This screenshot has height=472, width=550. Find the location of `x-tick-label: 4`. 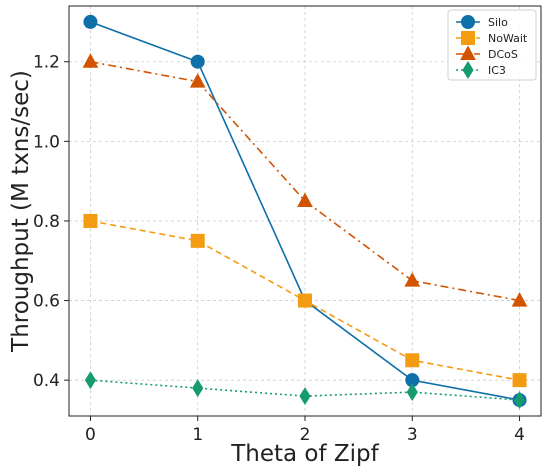

x-tick-label: 4 is located at coordinates (519, 435).